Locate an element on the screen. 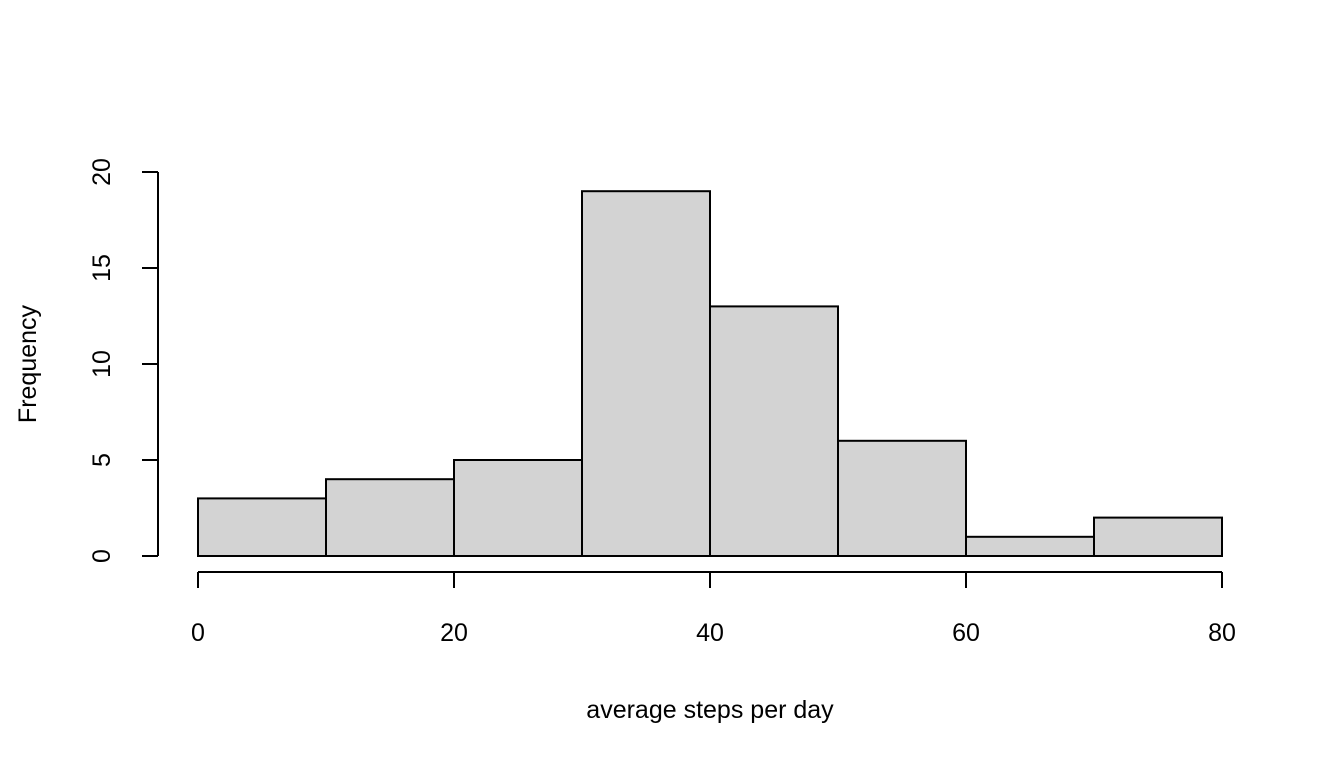 The width and height of the screenshot is (1344, 768). y-axis-title: Frequency is located at coordinates (28, 363).